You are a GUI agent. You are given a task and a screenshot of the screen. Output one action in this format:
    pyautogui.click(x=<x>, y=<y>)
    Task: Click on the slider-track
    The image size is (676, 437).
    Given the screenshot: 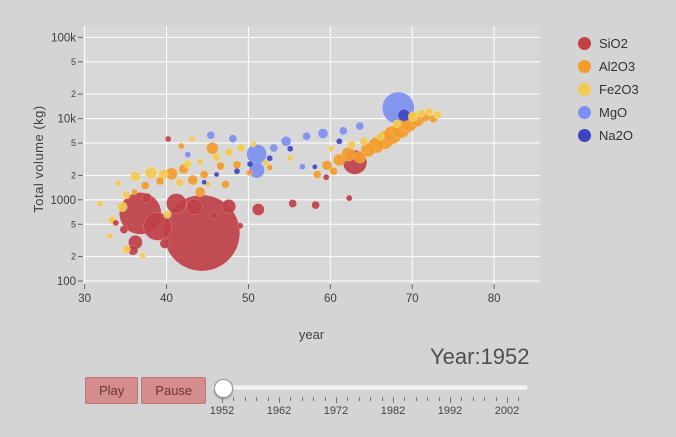 What is the action you would take?
    pyautogui.click(x=370, y=387)
    